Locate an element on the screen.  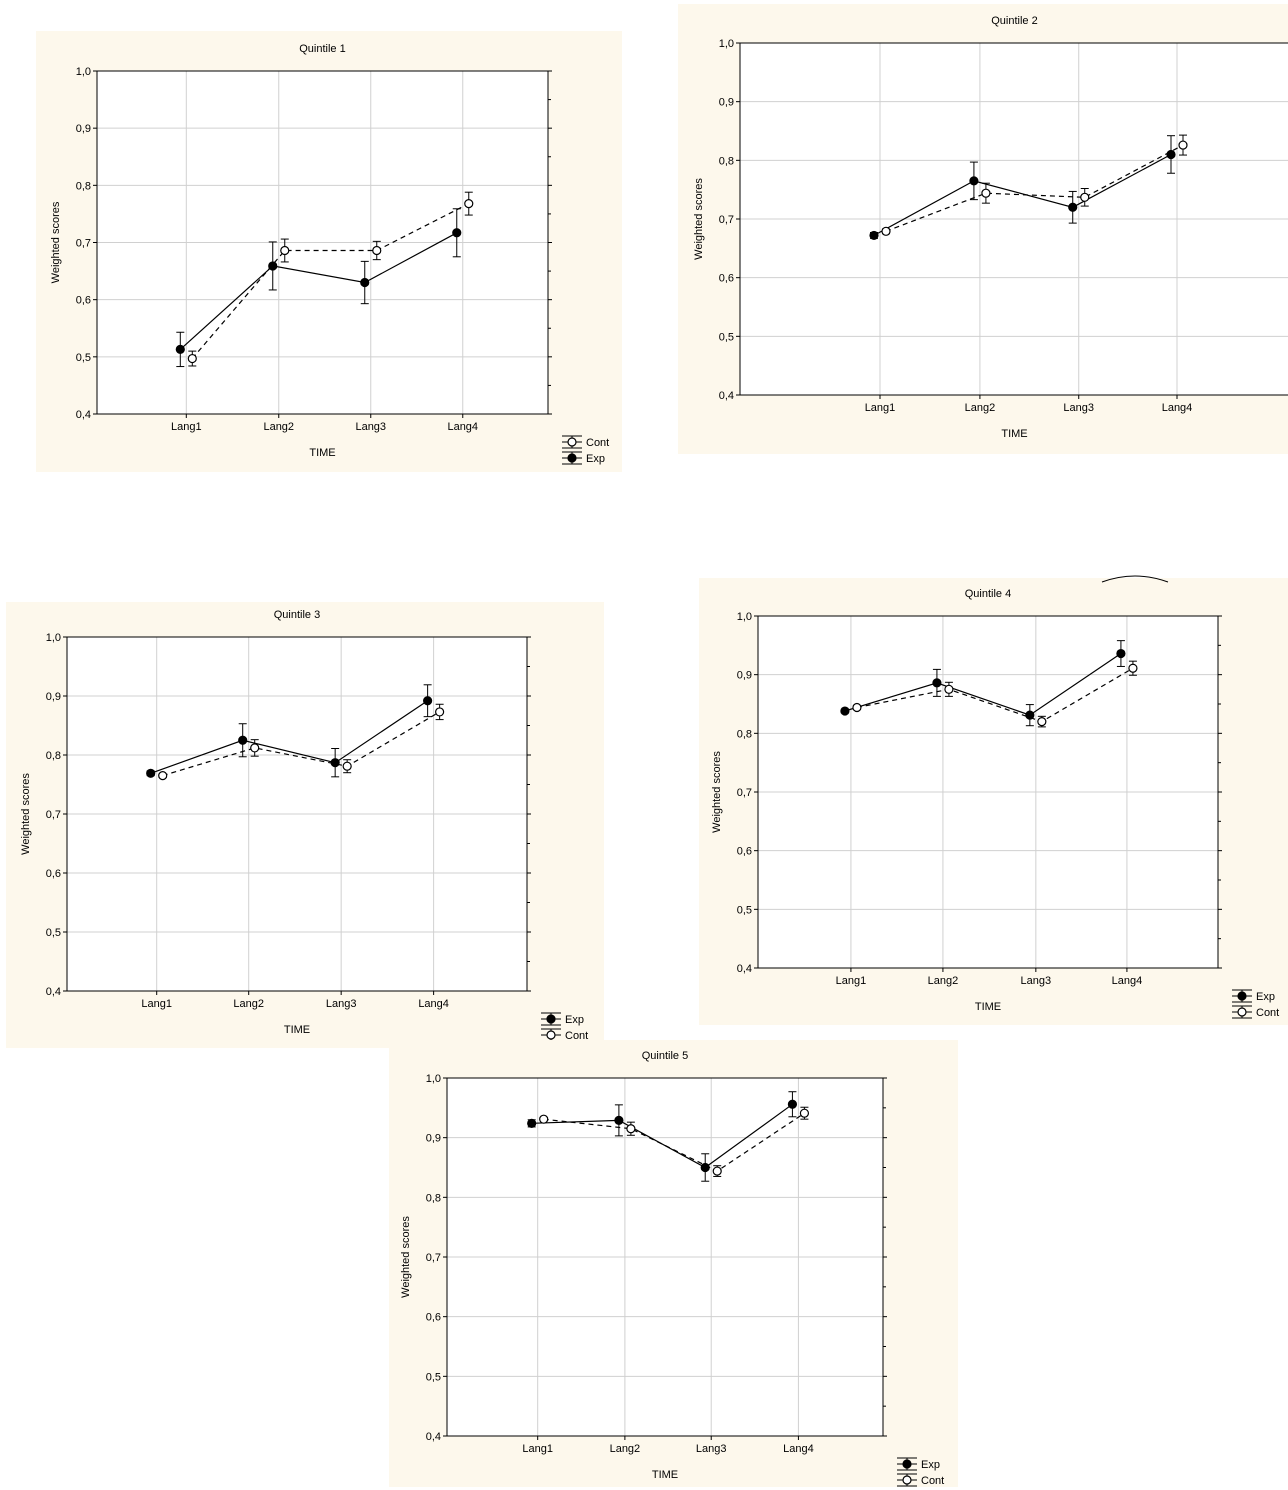
legend-label: Cont is located at coordinates (932, 1481).